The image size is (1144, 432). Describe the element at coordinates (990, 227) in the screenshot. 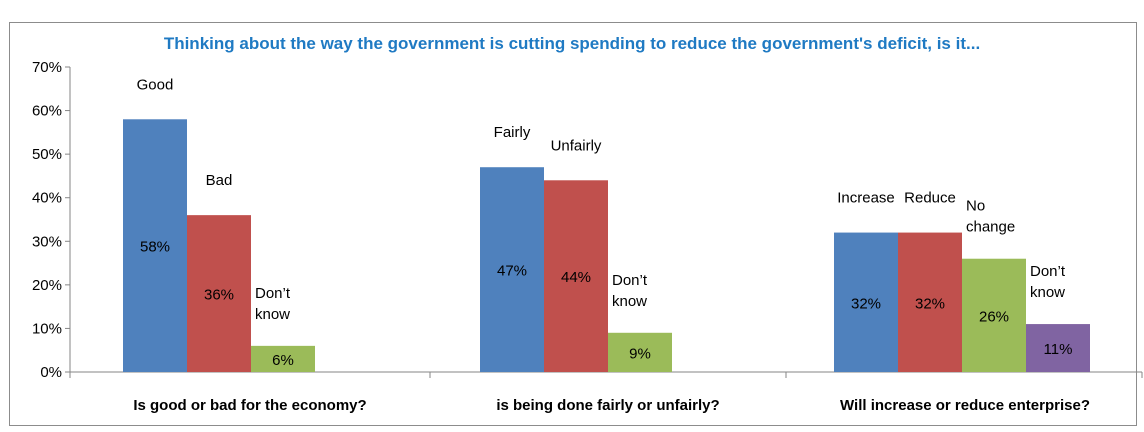

I see `bar-label-line: change` at that location.